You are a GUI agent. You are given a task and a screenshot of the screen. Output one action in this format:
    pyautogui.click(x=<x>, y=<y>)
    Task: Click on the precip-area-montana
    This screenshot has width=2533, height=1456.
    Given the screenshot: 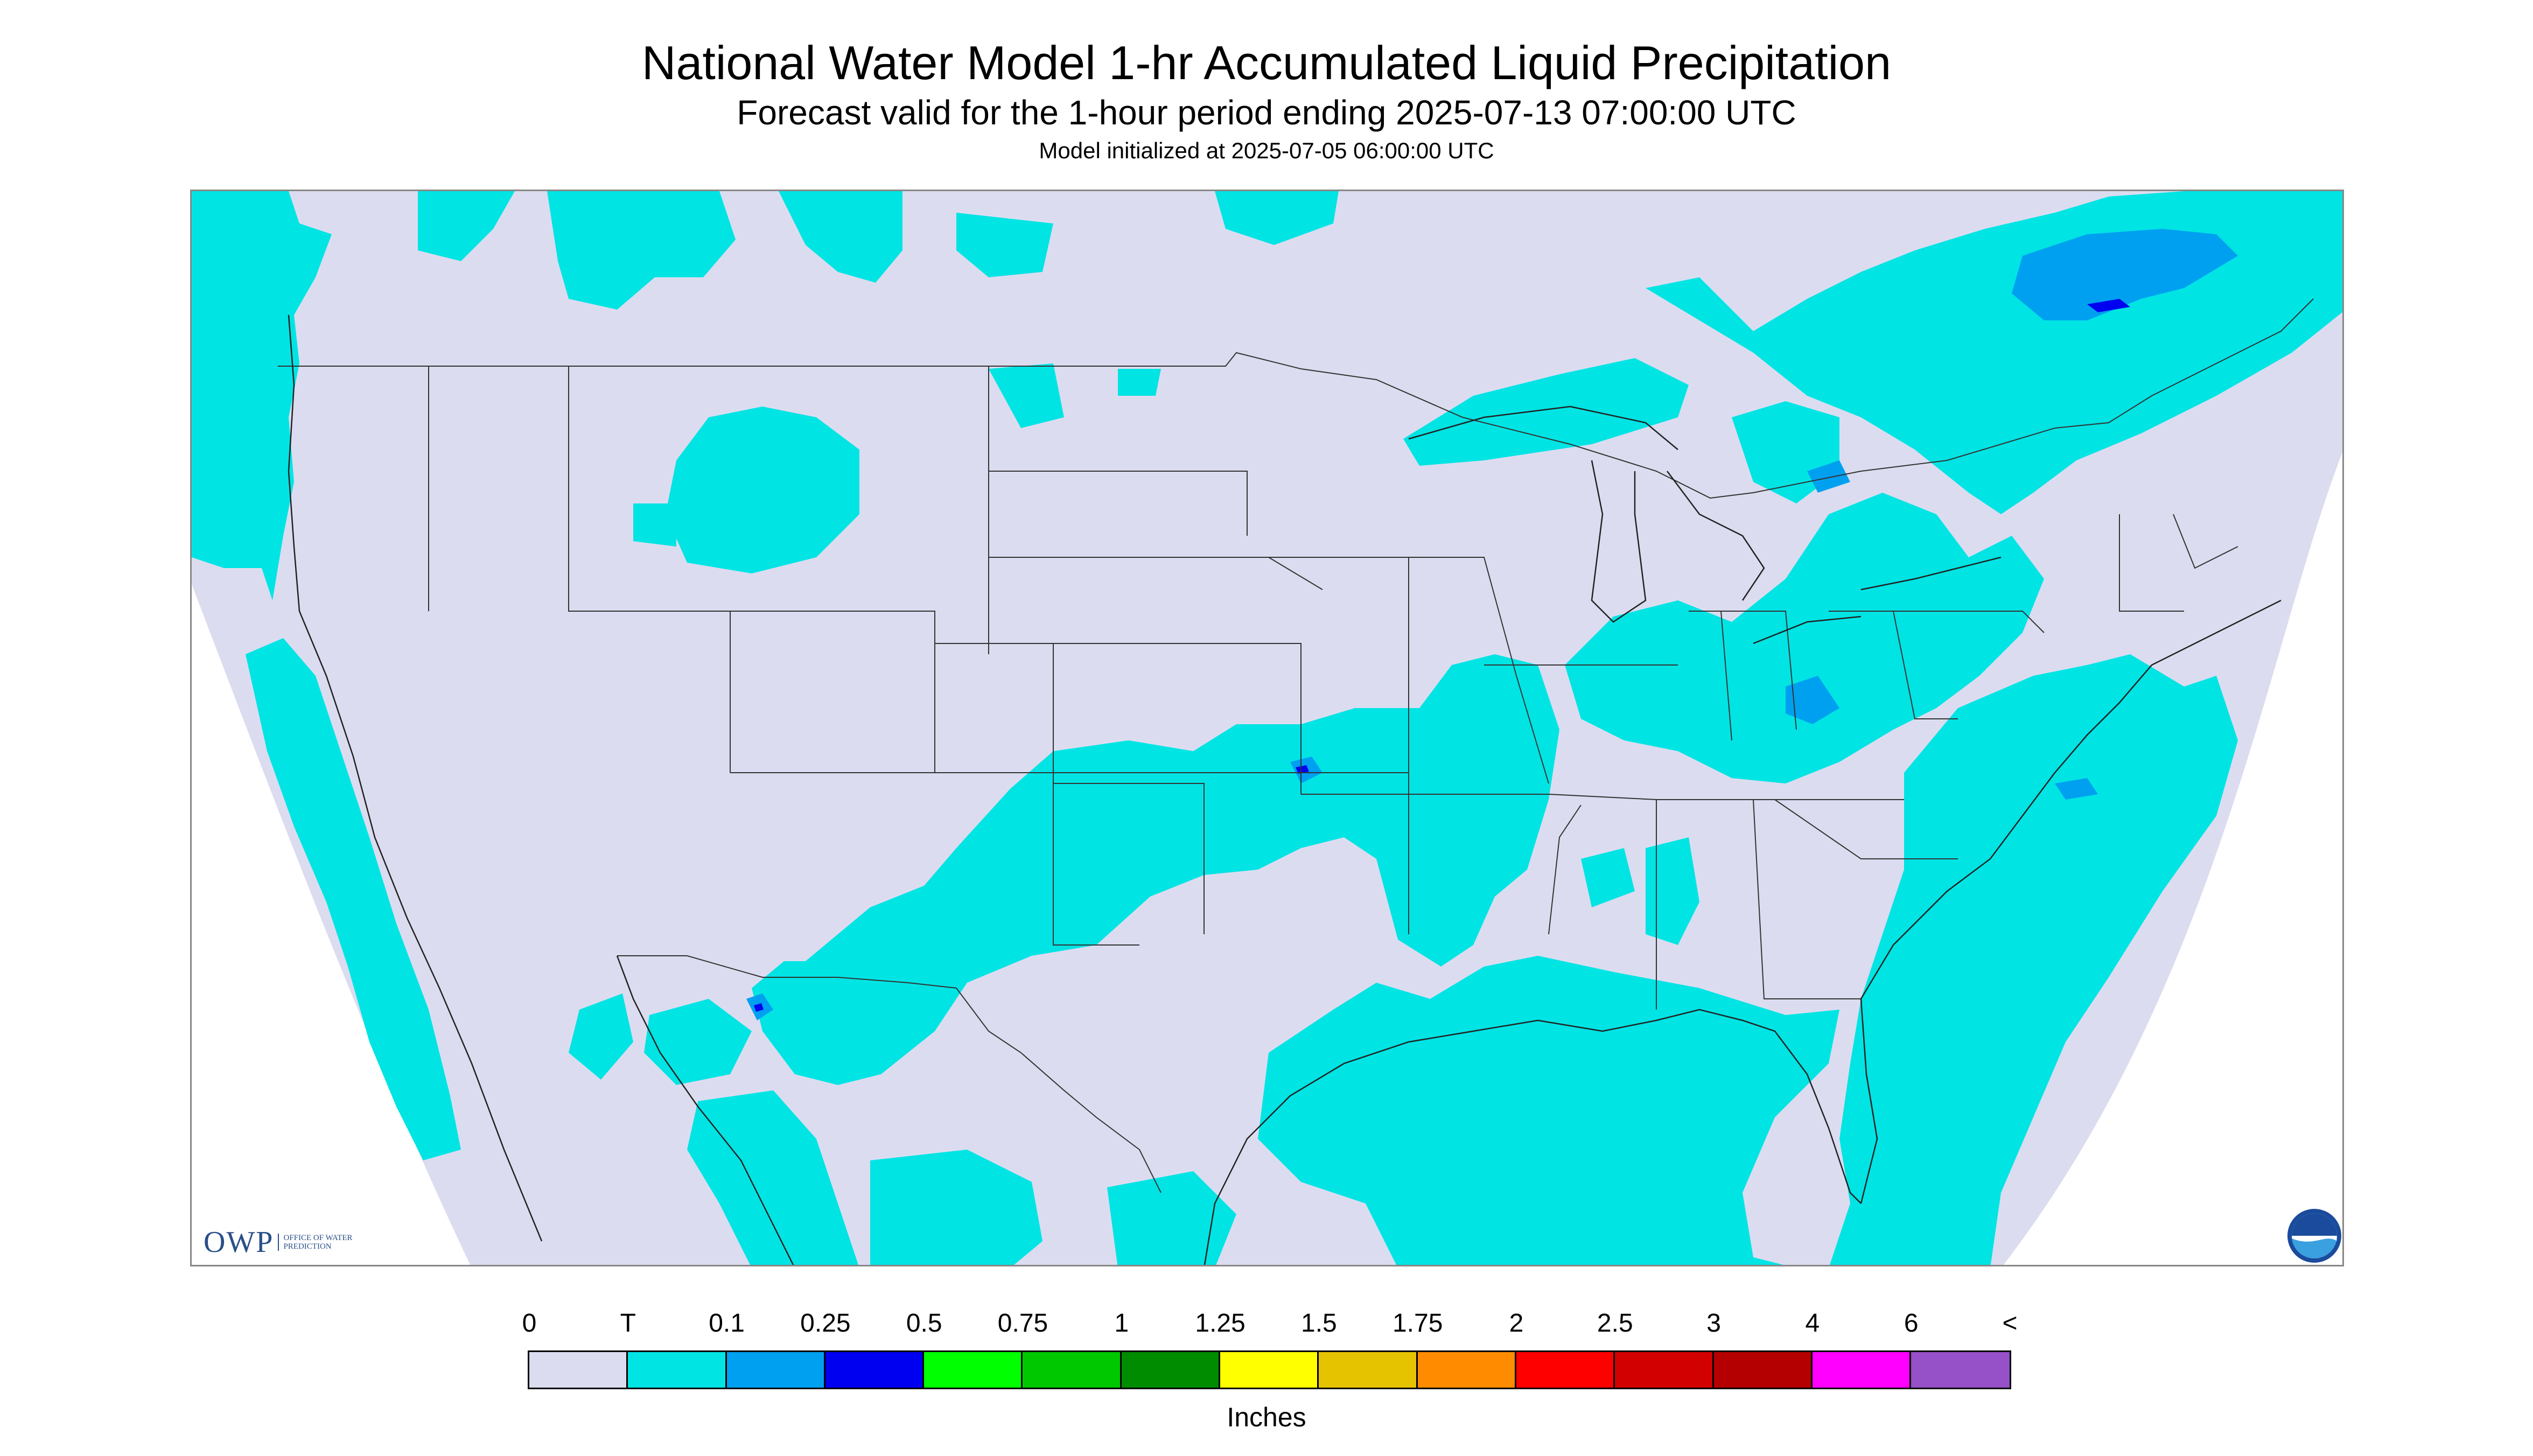 What is the action you would take?
    pyautogui.click(x=762, y=490)
    